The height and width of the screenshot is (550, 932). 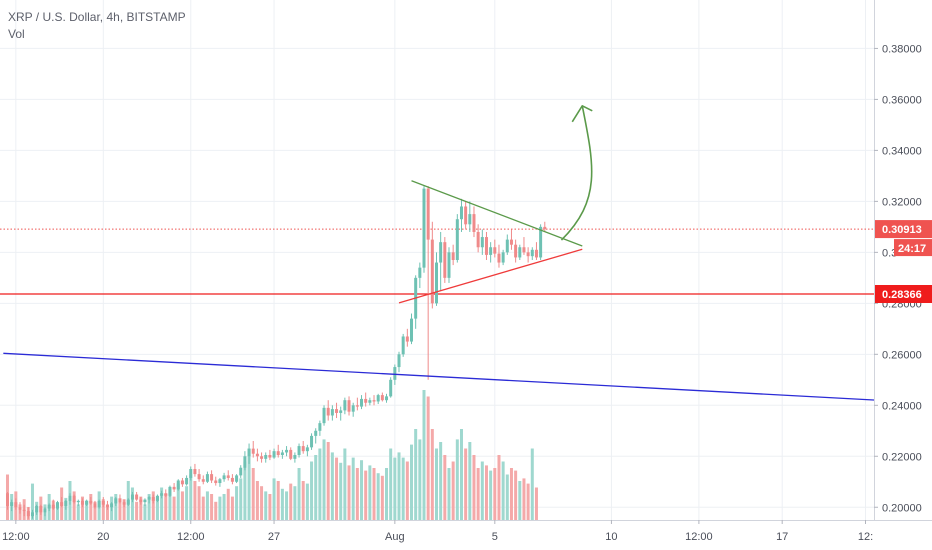 I want to click on triangle-upper-line, so click(x=497, y=213).